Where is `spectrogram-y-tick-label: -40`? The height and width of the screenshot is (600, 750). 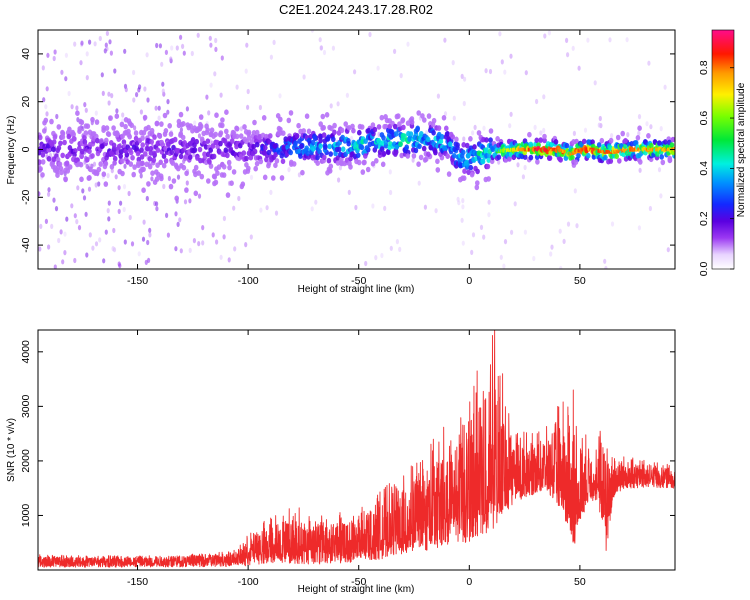 spectrogram-y-tick-label: -40 is located at coordinates (26, 244).